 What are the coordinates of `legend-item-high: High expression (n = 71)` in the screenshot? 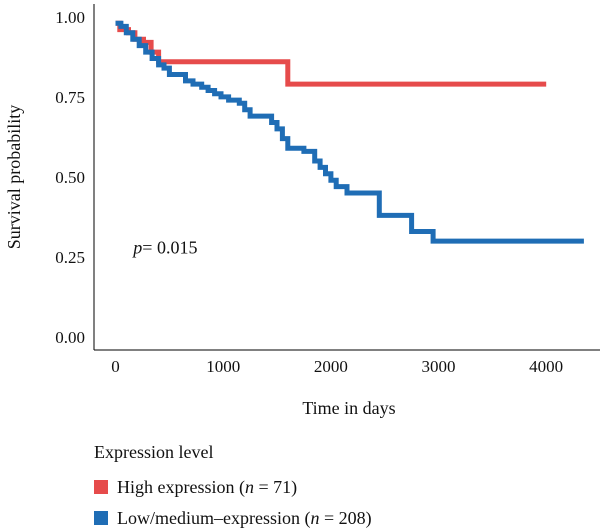 It's located at (195, 487).